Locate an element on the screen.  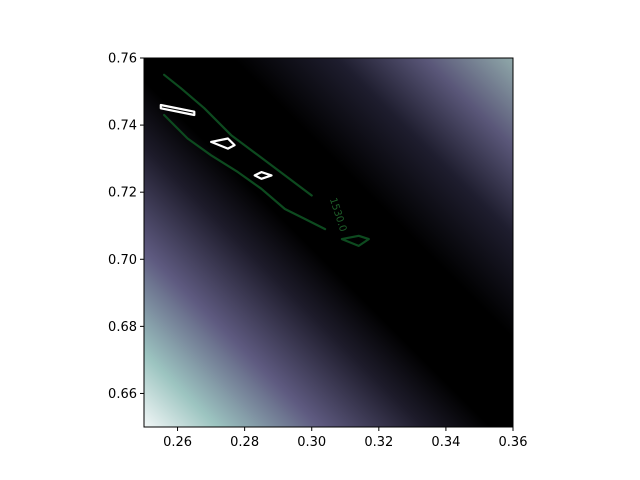
contour-layer is located at coordinates (266, 160).